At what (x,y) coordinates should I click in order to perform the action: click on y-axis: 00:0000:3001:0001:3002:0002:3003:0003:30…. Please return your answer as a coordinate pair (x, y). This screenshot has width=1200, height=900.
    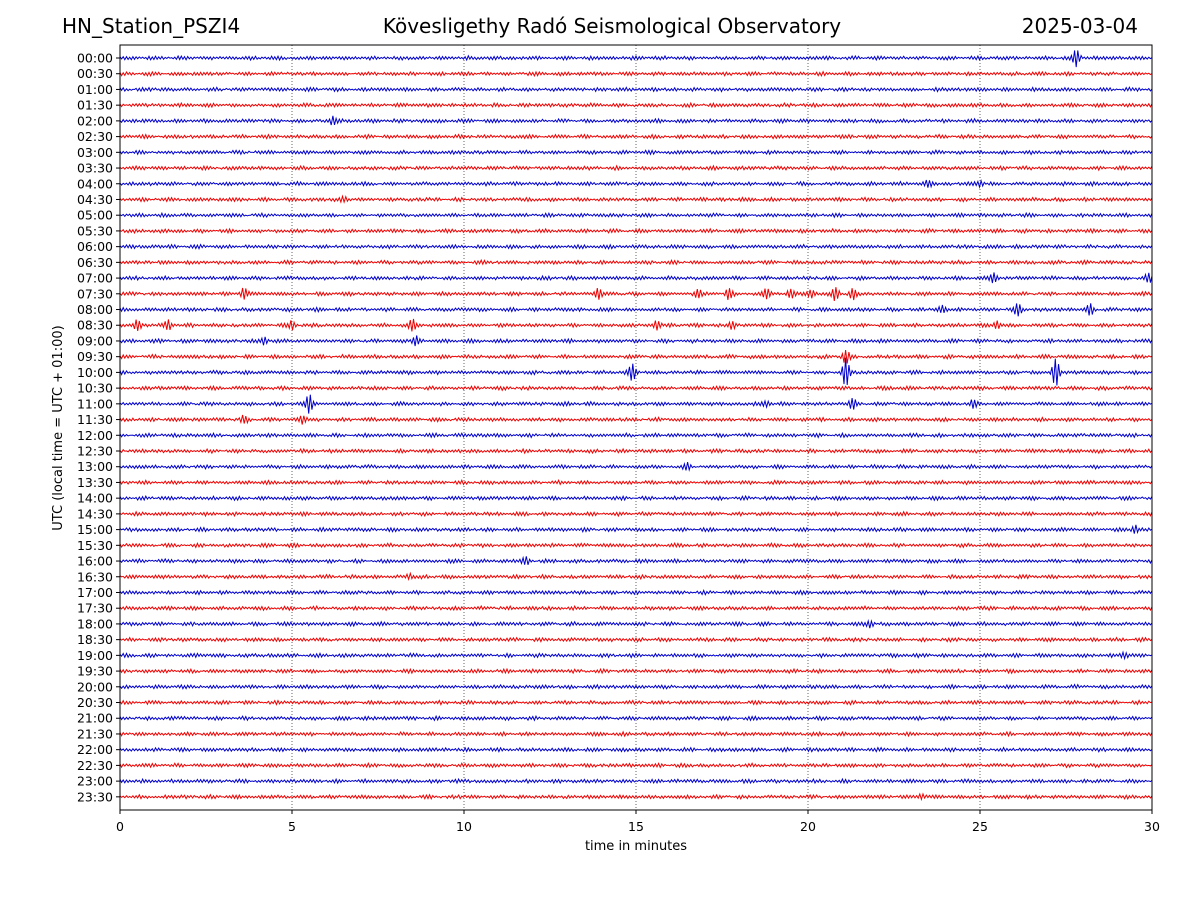
    Looking at the image, I should click on (98, 427).